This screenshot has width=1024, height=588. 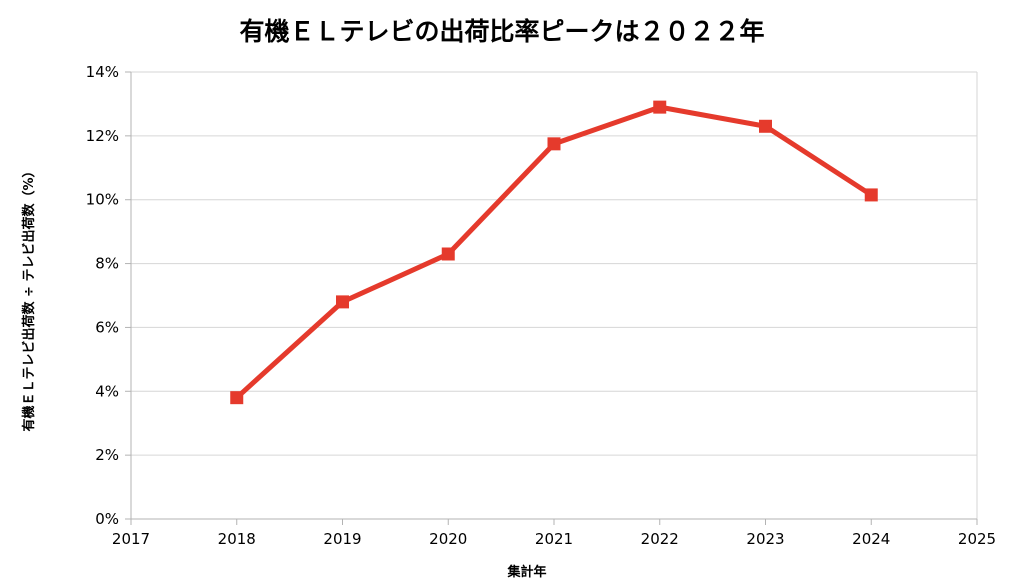 I want to click on x-tick-label: 2021, so click(x=554, y=539).